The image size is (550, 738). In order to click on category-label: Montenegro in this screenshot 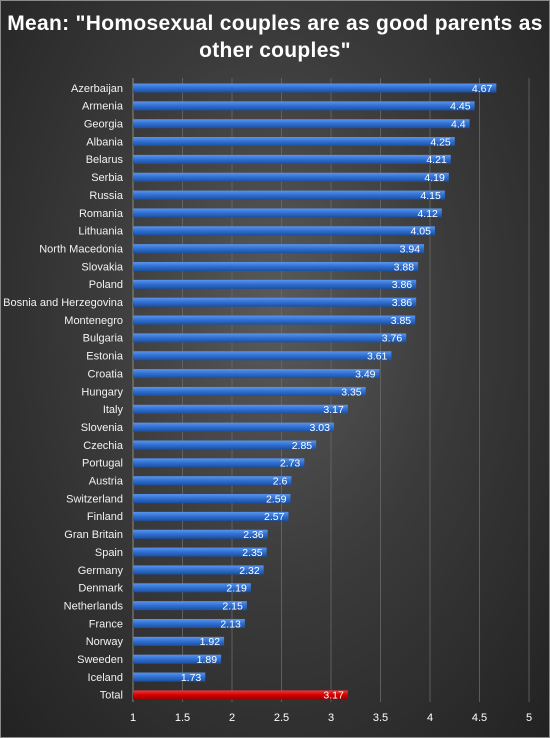, I will do `click(93, 321)`.